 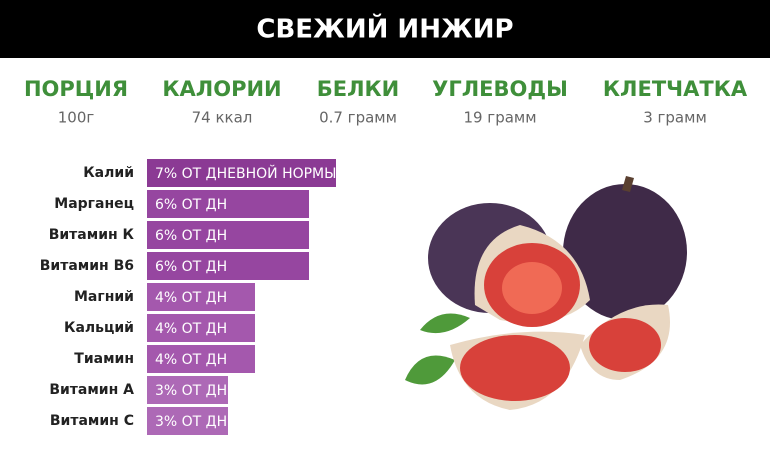 I want to click on nutrition-label: КЛЕТЧАТКА, so click(x=675, y=89).